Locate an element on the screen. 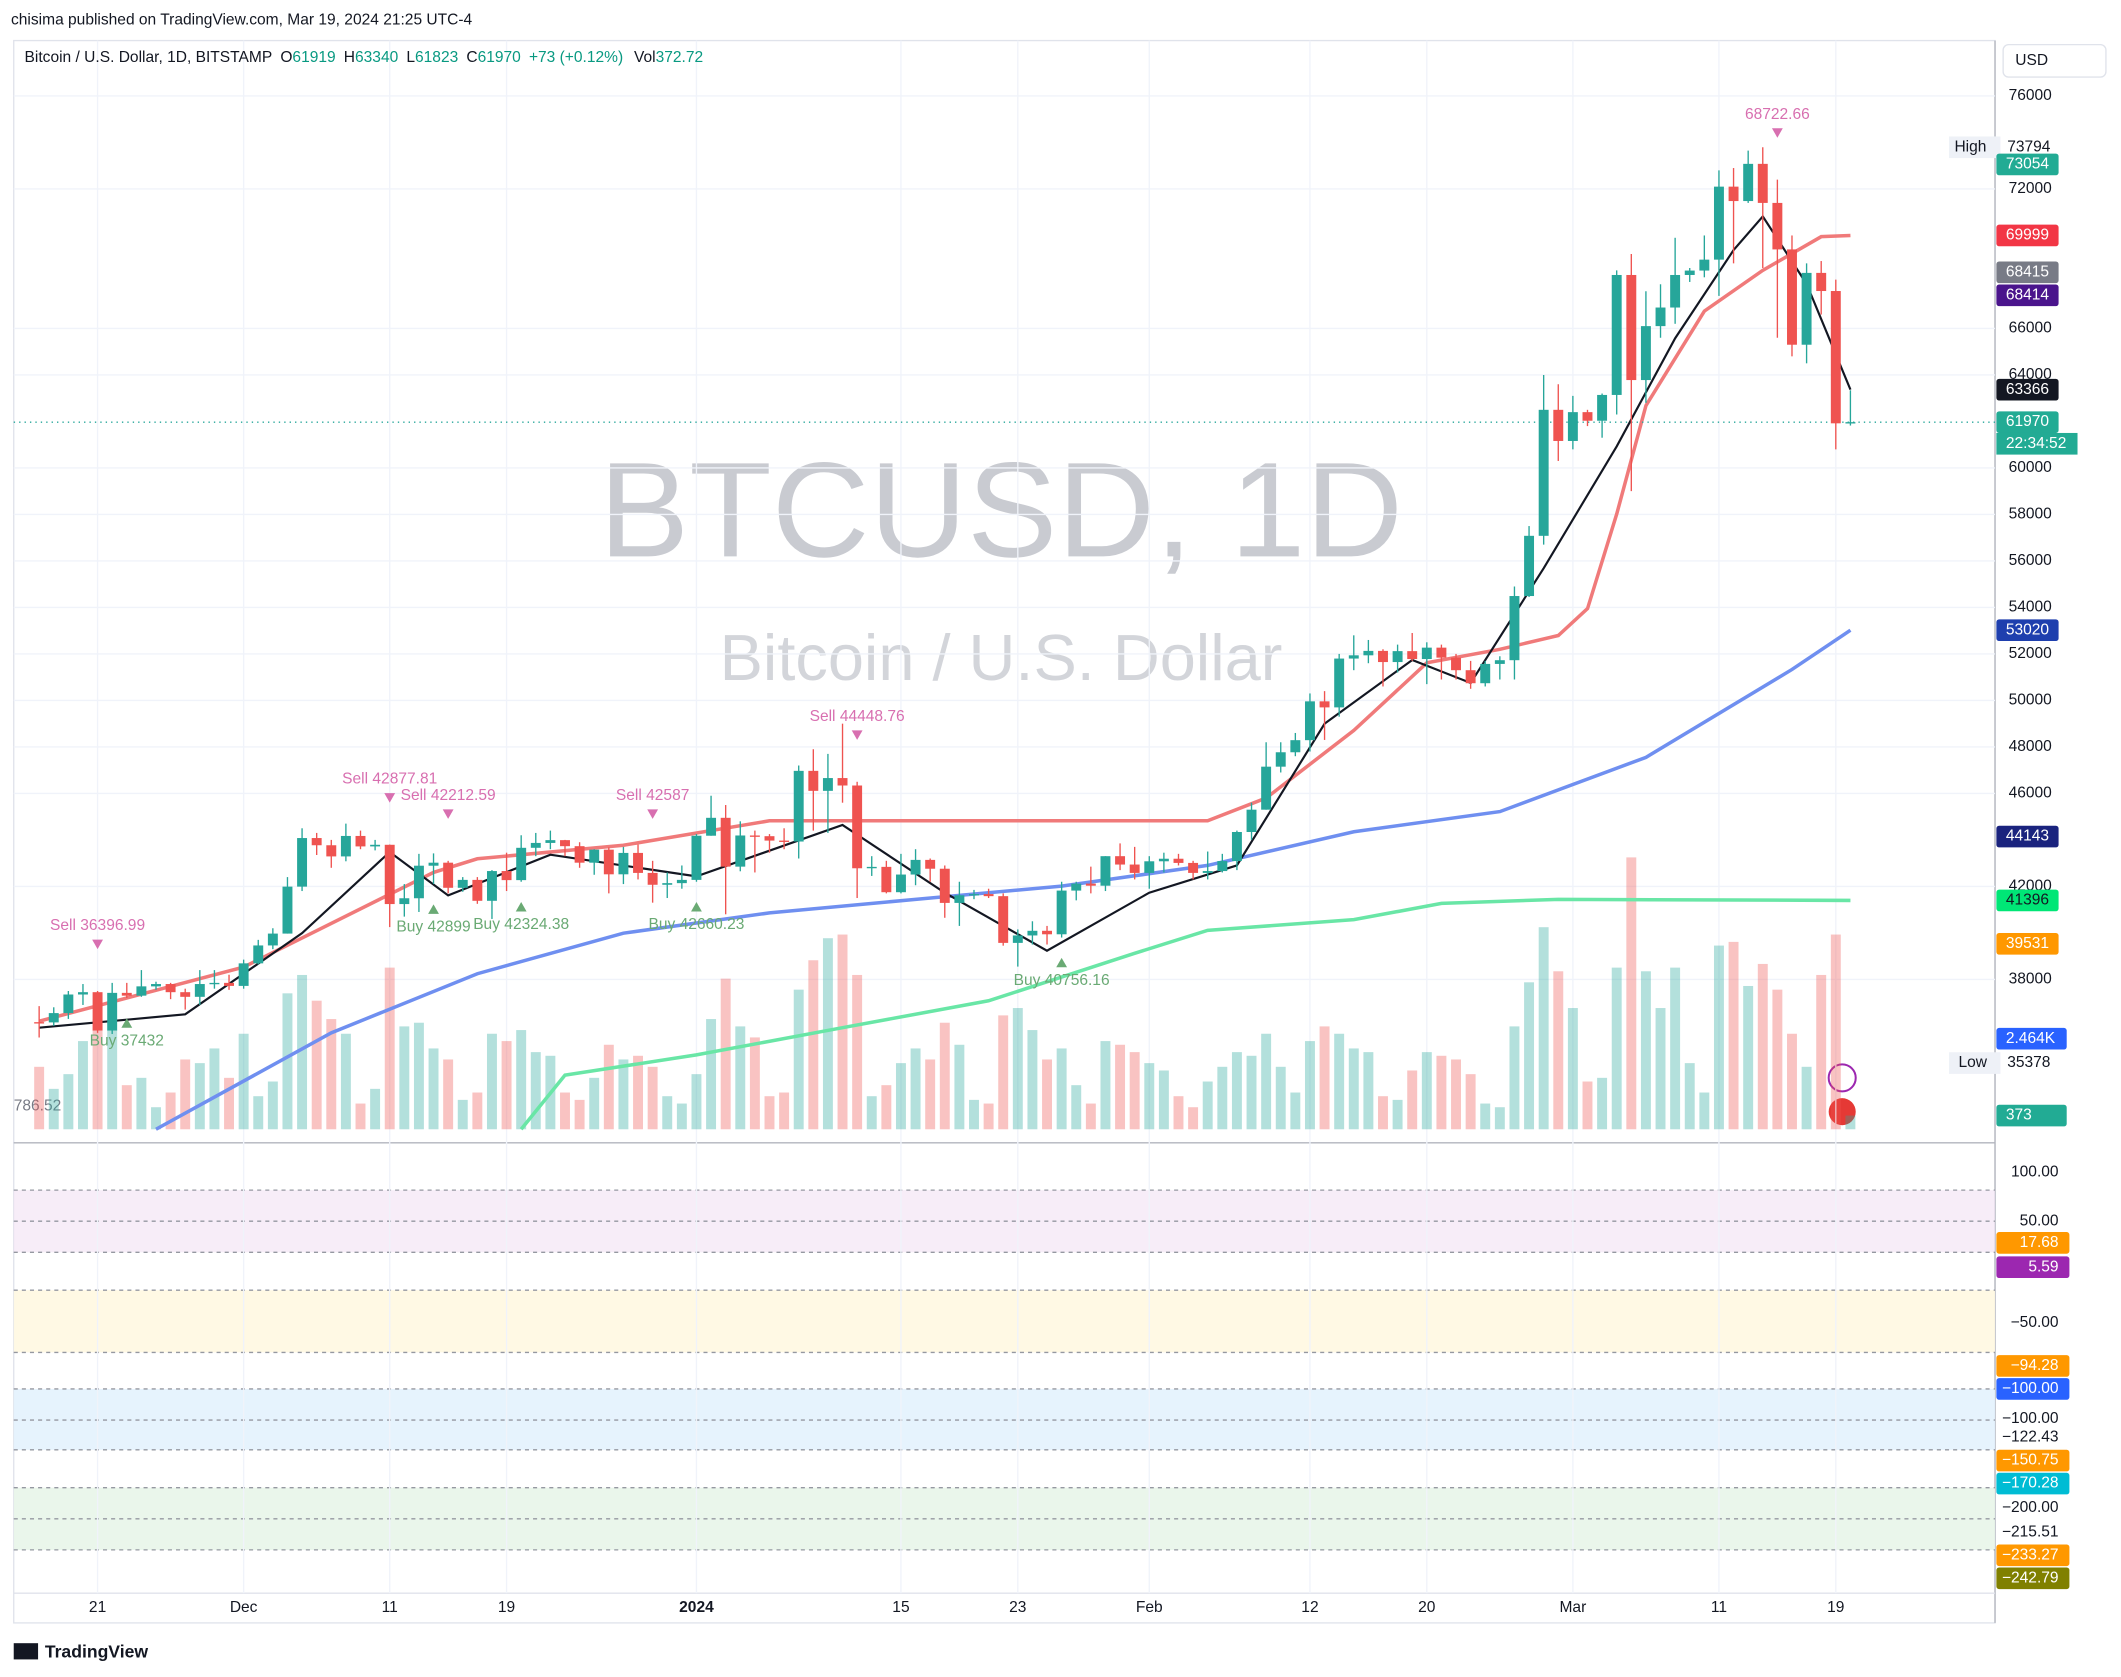 Image resolution: width=2121 pixels, height=1677 pixels. price-tag-label: 69999 is located at coordinates (2027, 235).